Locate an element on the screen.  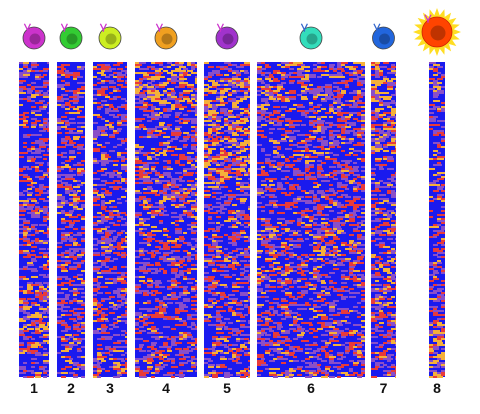
cell-nucleus is located at coordinates (167, 39).